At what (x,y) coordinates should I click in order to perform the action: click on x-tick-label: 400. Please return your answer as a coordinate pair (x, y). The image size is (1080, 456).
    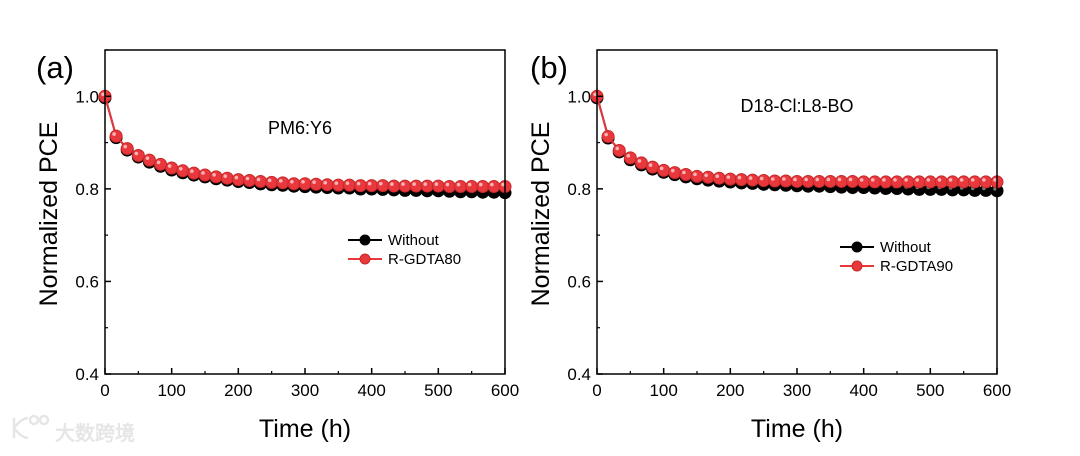
    Looking at the image, I should click on (863, 390).